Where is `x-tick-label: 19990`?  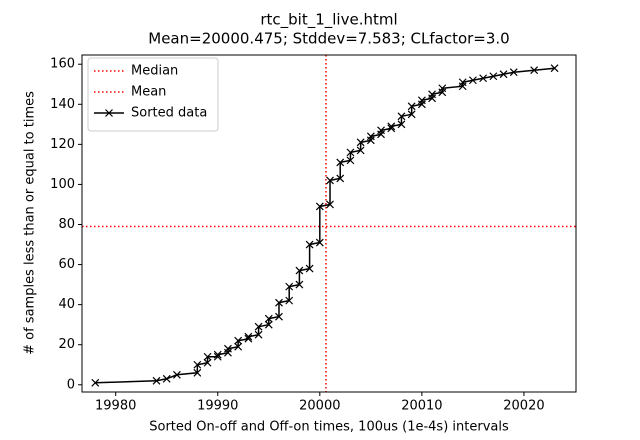
x-tick-label: 19990 is located at coordinates (217, 406).